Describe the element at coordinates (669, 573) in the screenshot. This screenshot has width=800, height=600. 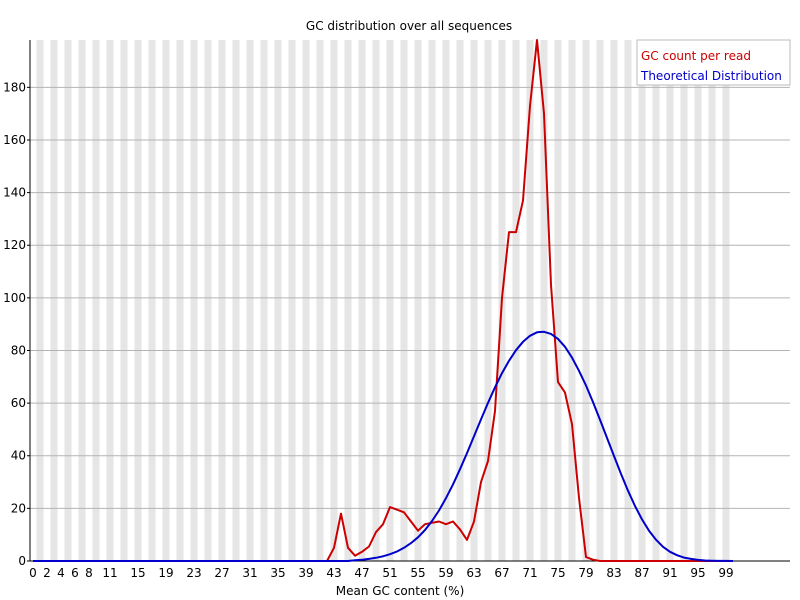
I see `x-tick-label: 91` at that location.